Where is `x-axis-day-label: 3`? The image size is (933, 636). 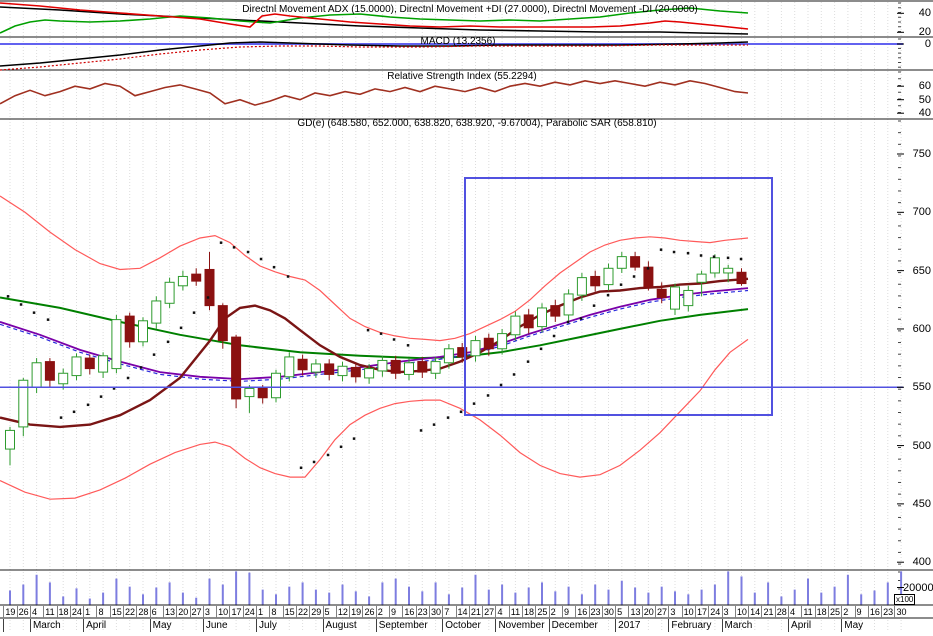
x-axis-day-label: 3 is located at coordinates (728, 612).